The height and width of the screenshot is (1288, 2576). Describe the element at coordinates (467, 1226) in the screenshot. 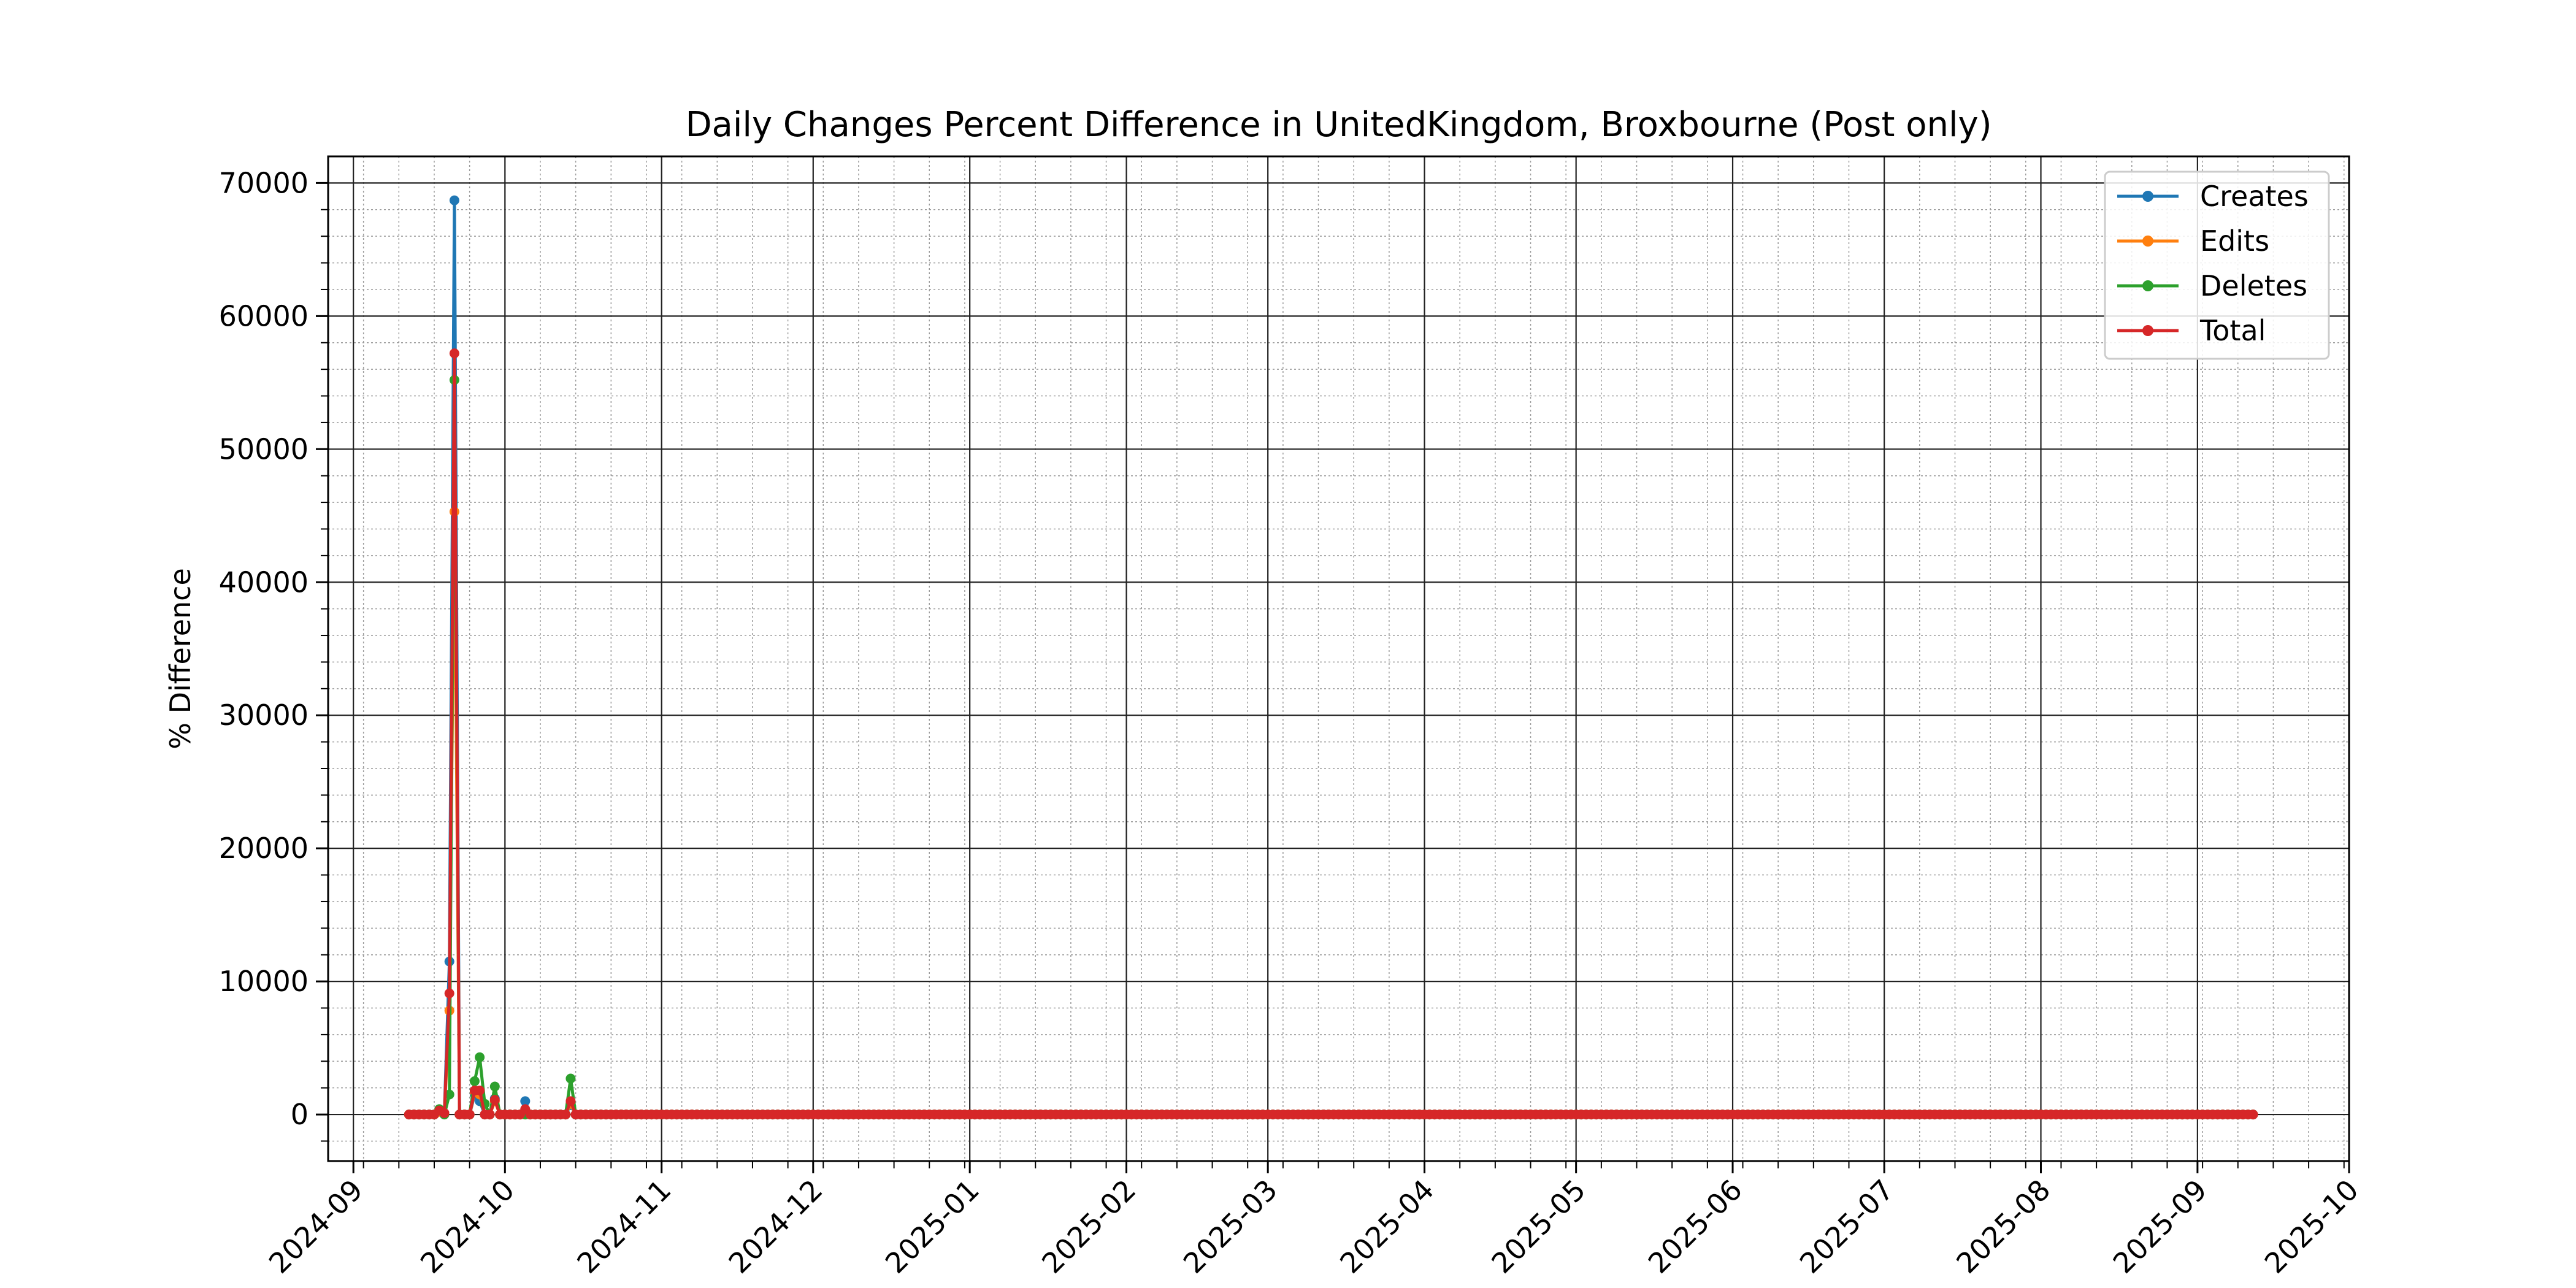

I see `x-tick-label: 2024-10` at that location.